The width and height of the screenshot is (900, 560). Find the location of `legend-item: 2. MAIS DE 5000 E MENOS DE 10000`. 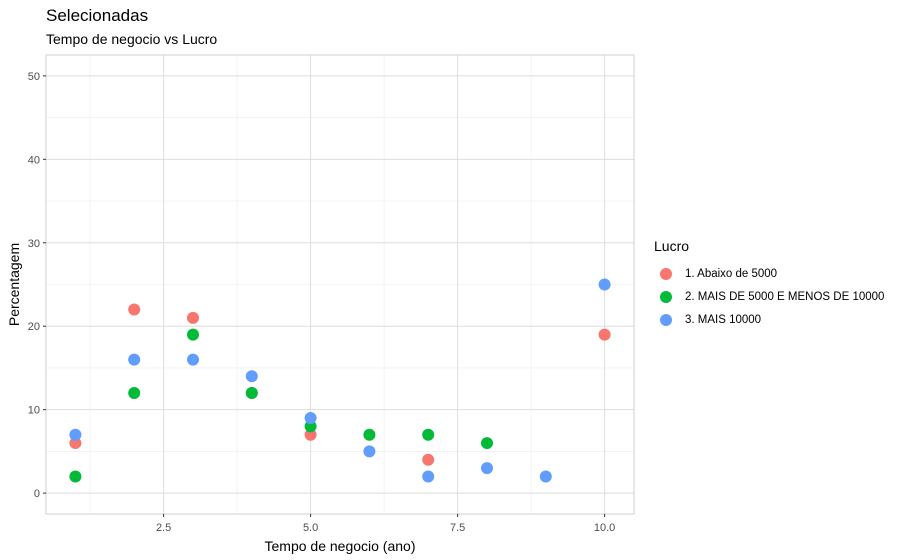

legend-item: 2. MAIS DE 5000 E MENOS DE 10000 is located at coordinates (769, 296).